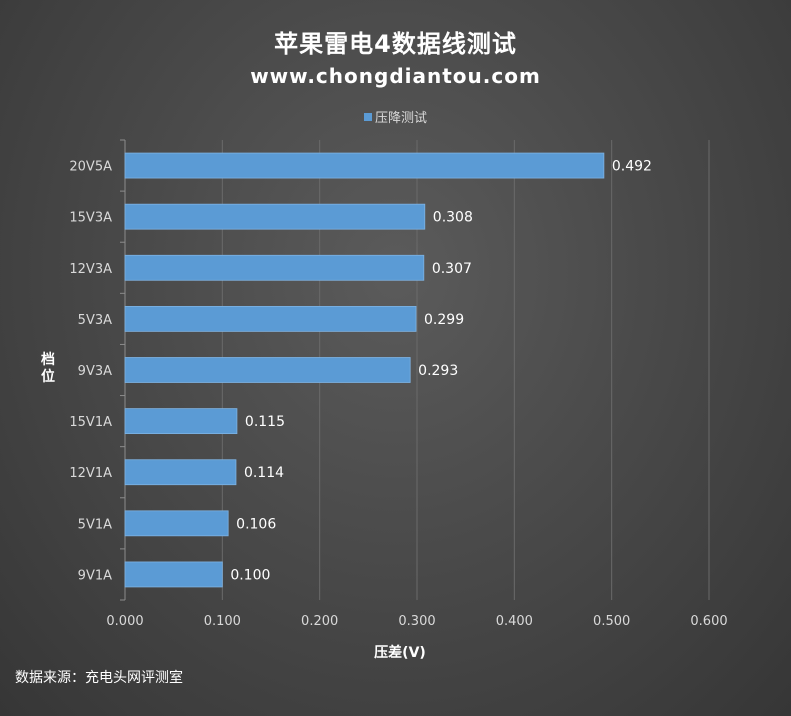  Describe the element at coordinates (95, 575) in the screenshot. I see `y-tick-label: 9V1A` at that location.